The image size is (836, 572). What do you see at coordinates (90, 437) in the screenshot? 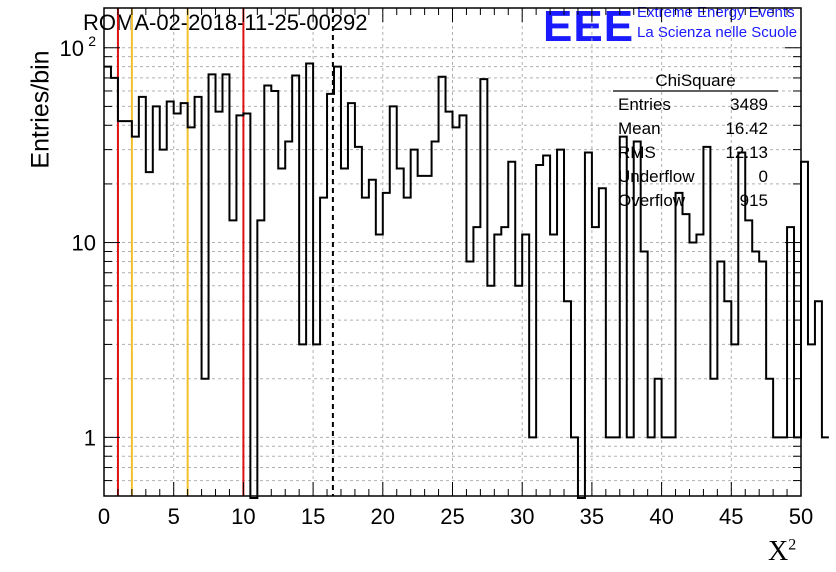
I see `y-tick-label: 1` at bounding box center [90, 437].